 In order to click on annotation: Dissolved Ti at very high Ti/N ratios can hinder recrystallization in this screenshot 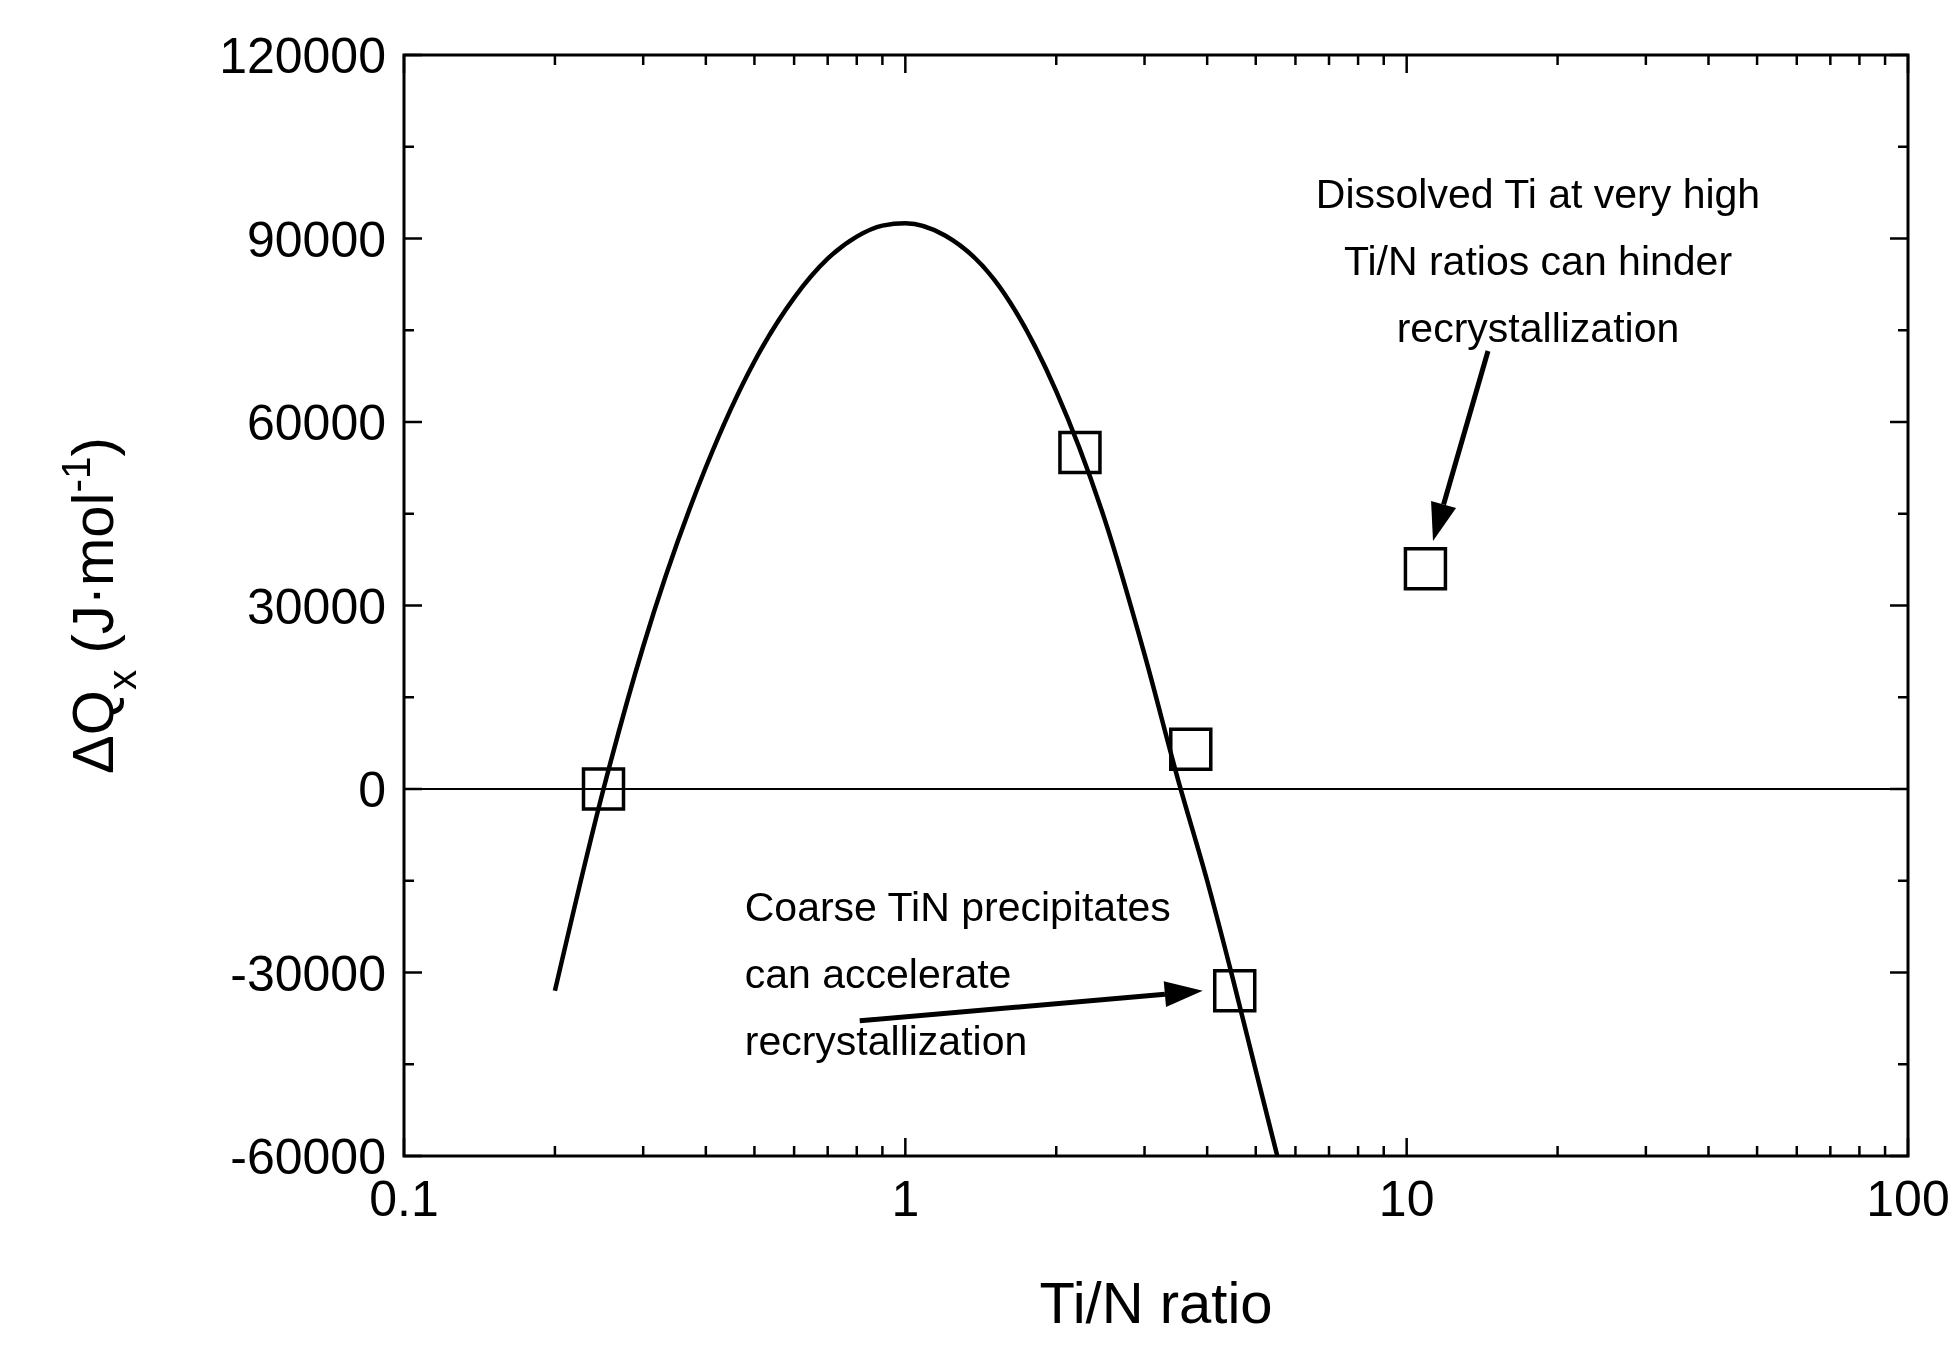, I will do `click(1538, 261)`.